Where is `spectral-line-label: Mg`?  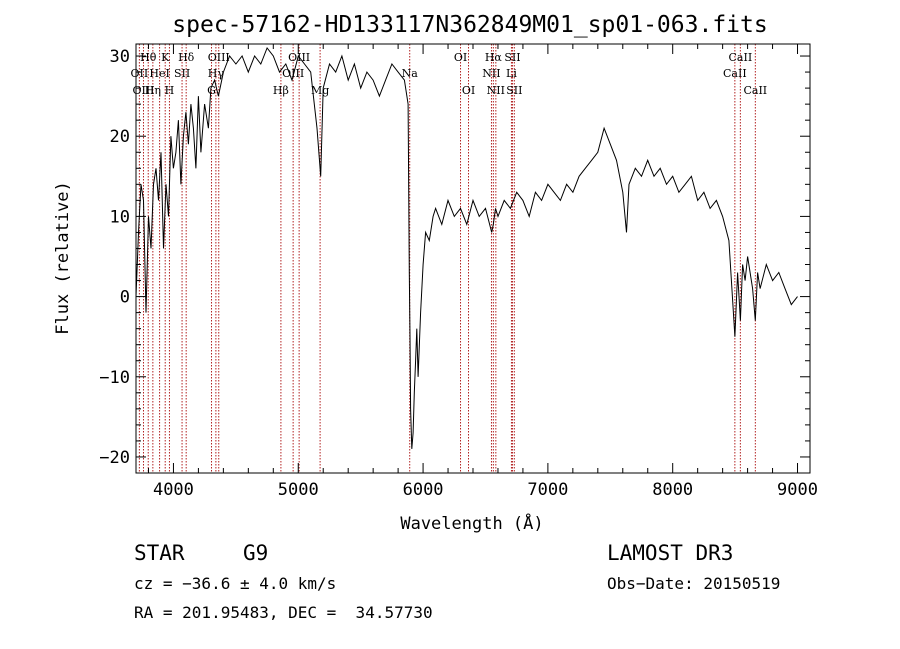 spectral-line-label: Mg is located at coordinates (320, 90).